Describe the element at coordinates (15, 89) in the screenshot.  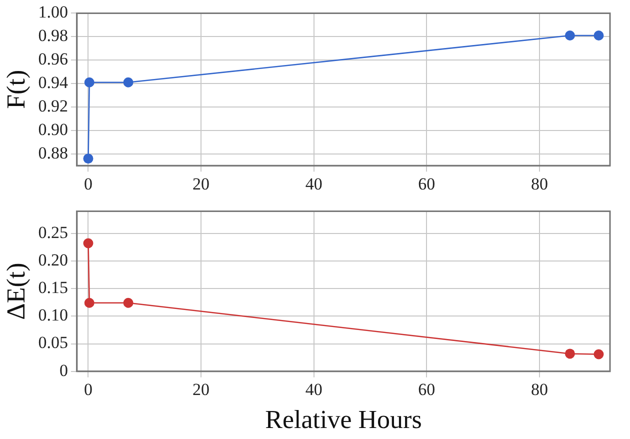
I see `y-axis-title: F(t)` at that location.